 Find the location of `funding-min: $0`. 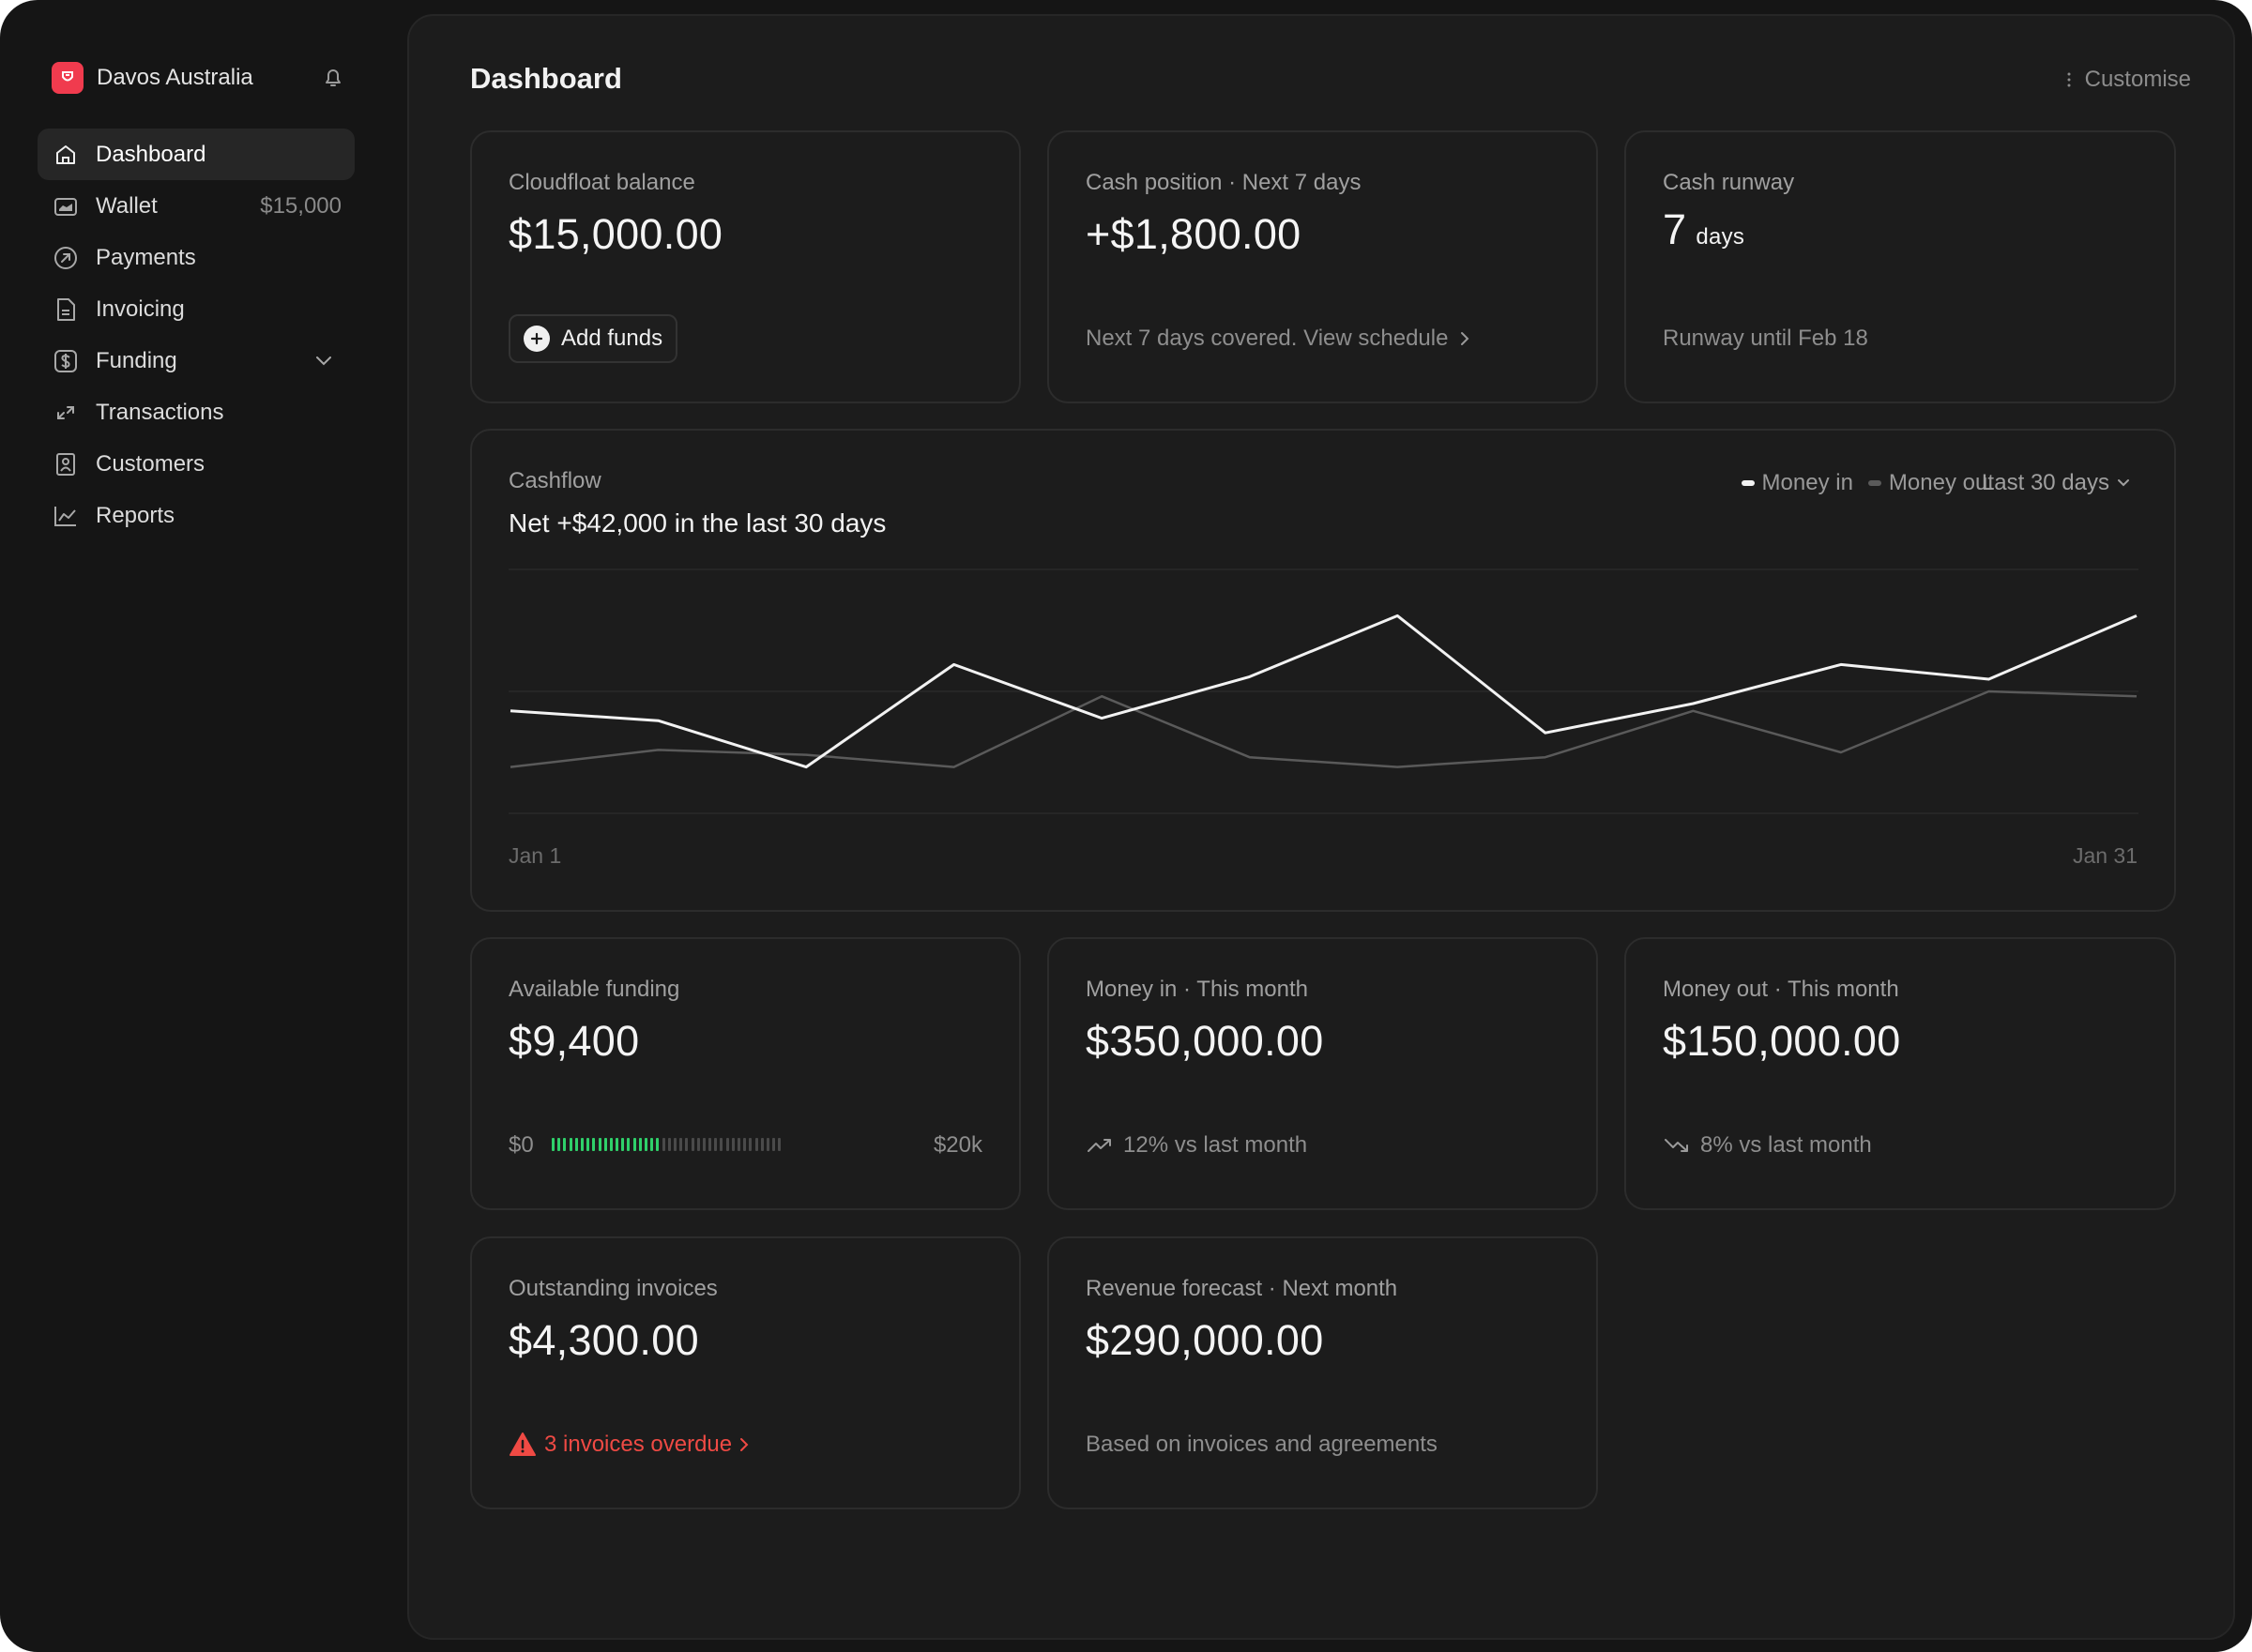

funding-min: $0 is located at coordinates (522, 1145).